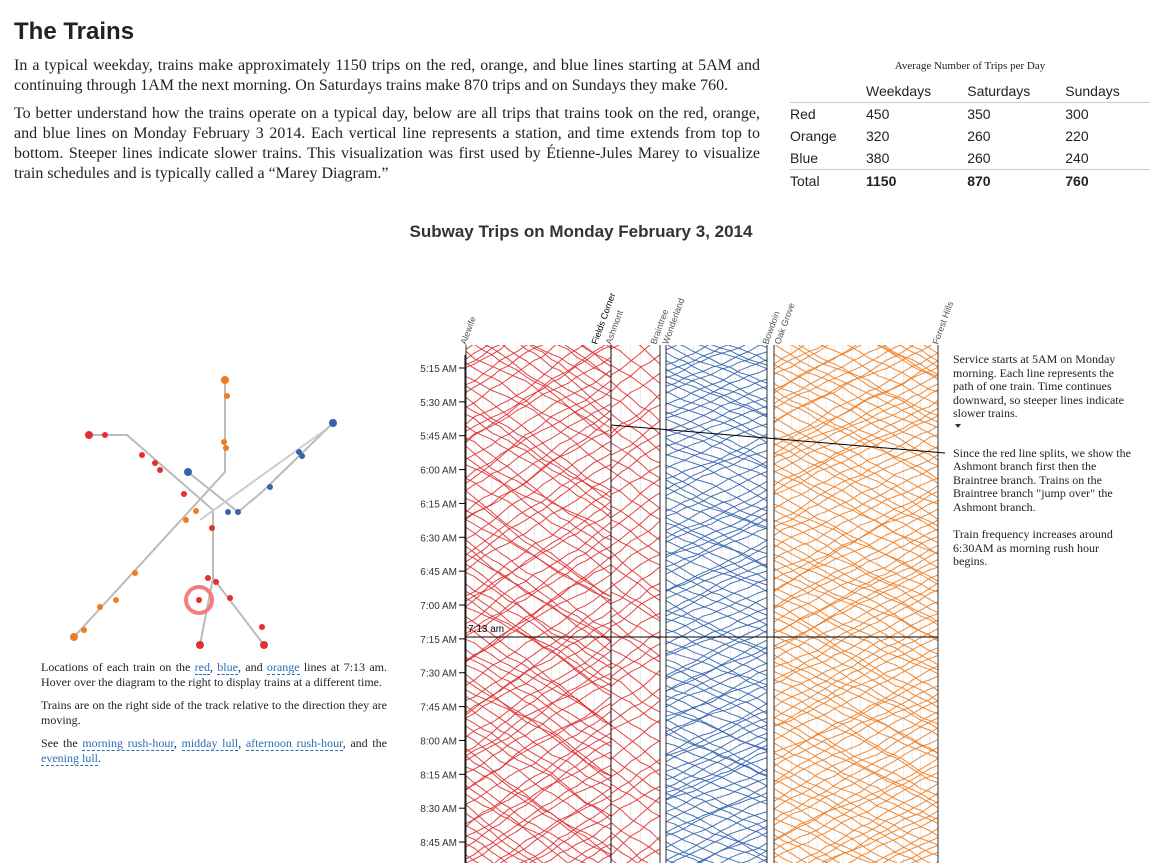  I want to click on link: evening lull, so click(69, 758).